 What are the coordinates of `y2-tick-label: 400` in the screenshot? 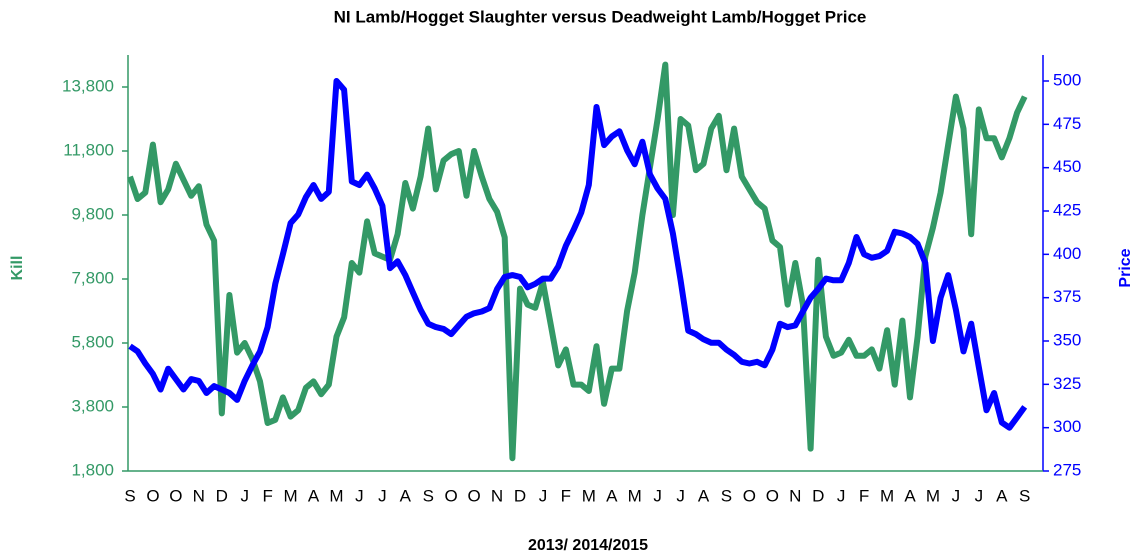 It's located at (1067, 253).